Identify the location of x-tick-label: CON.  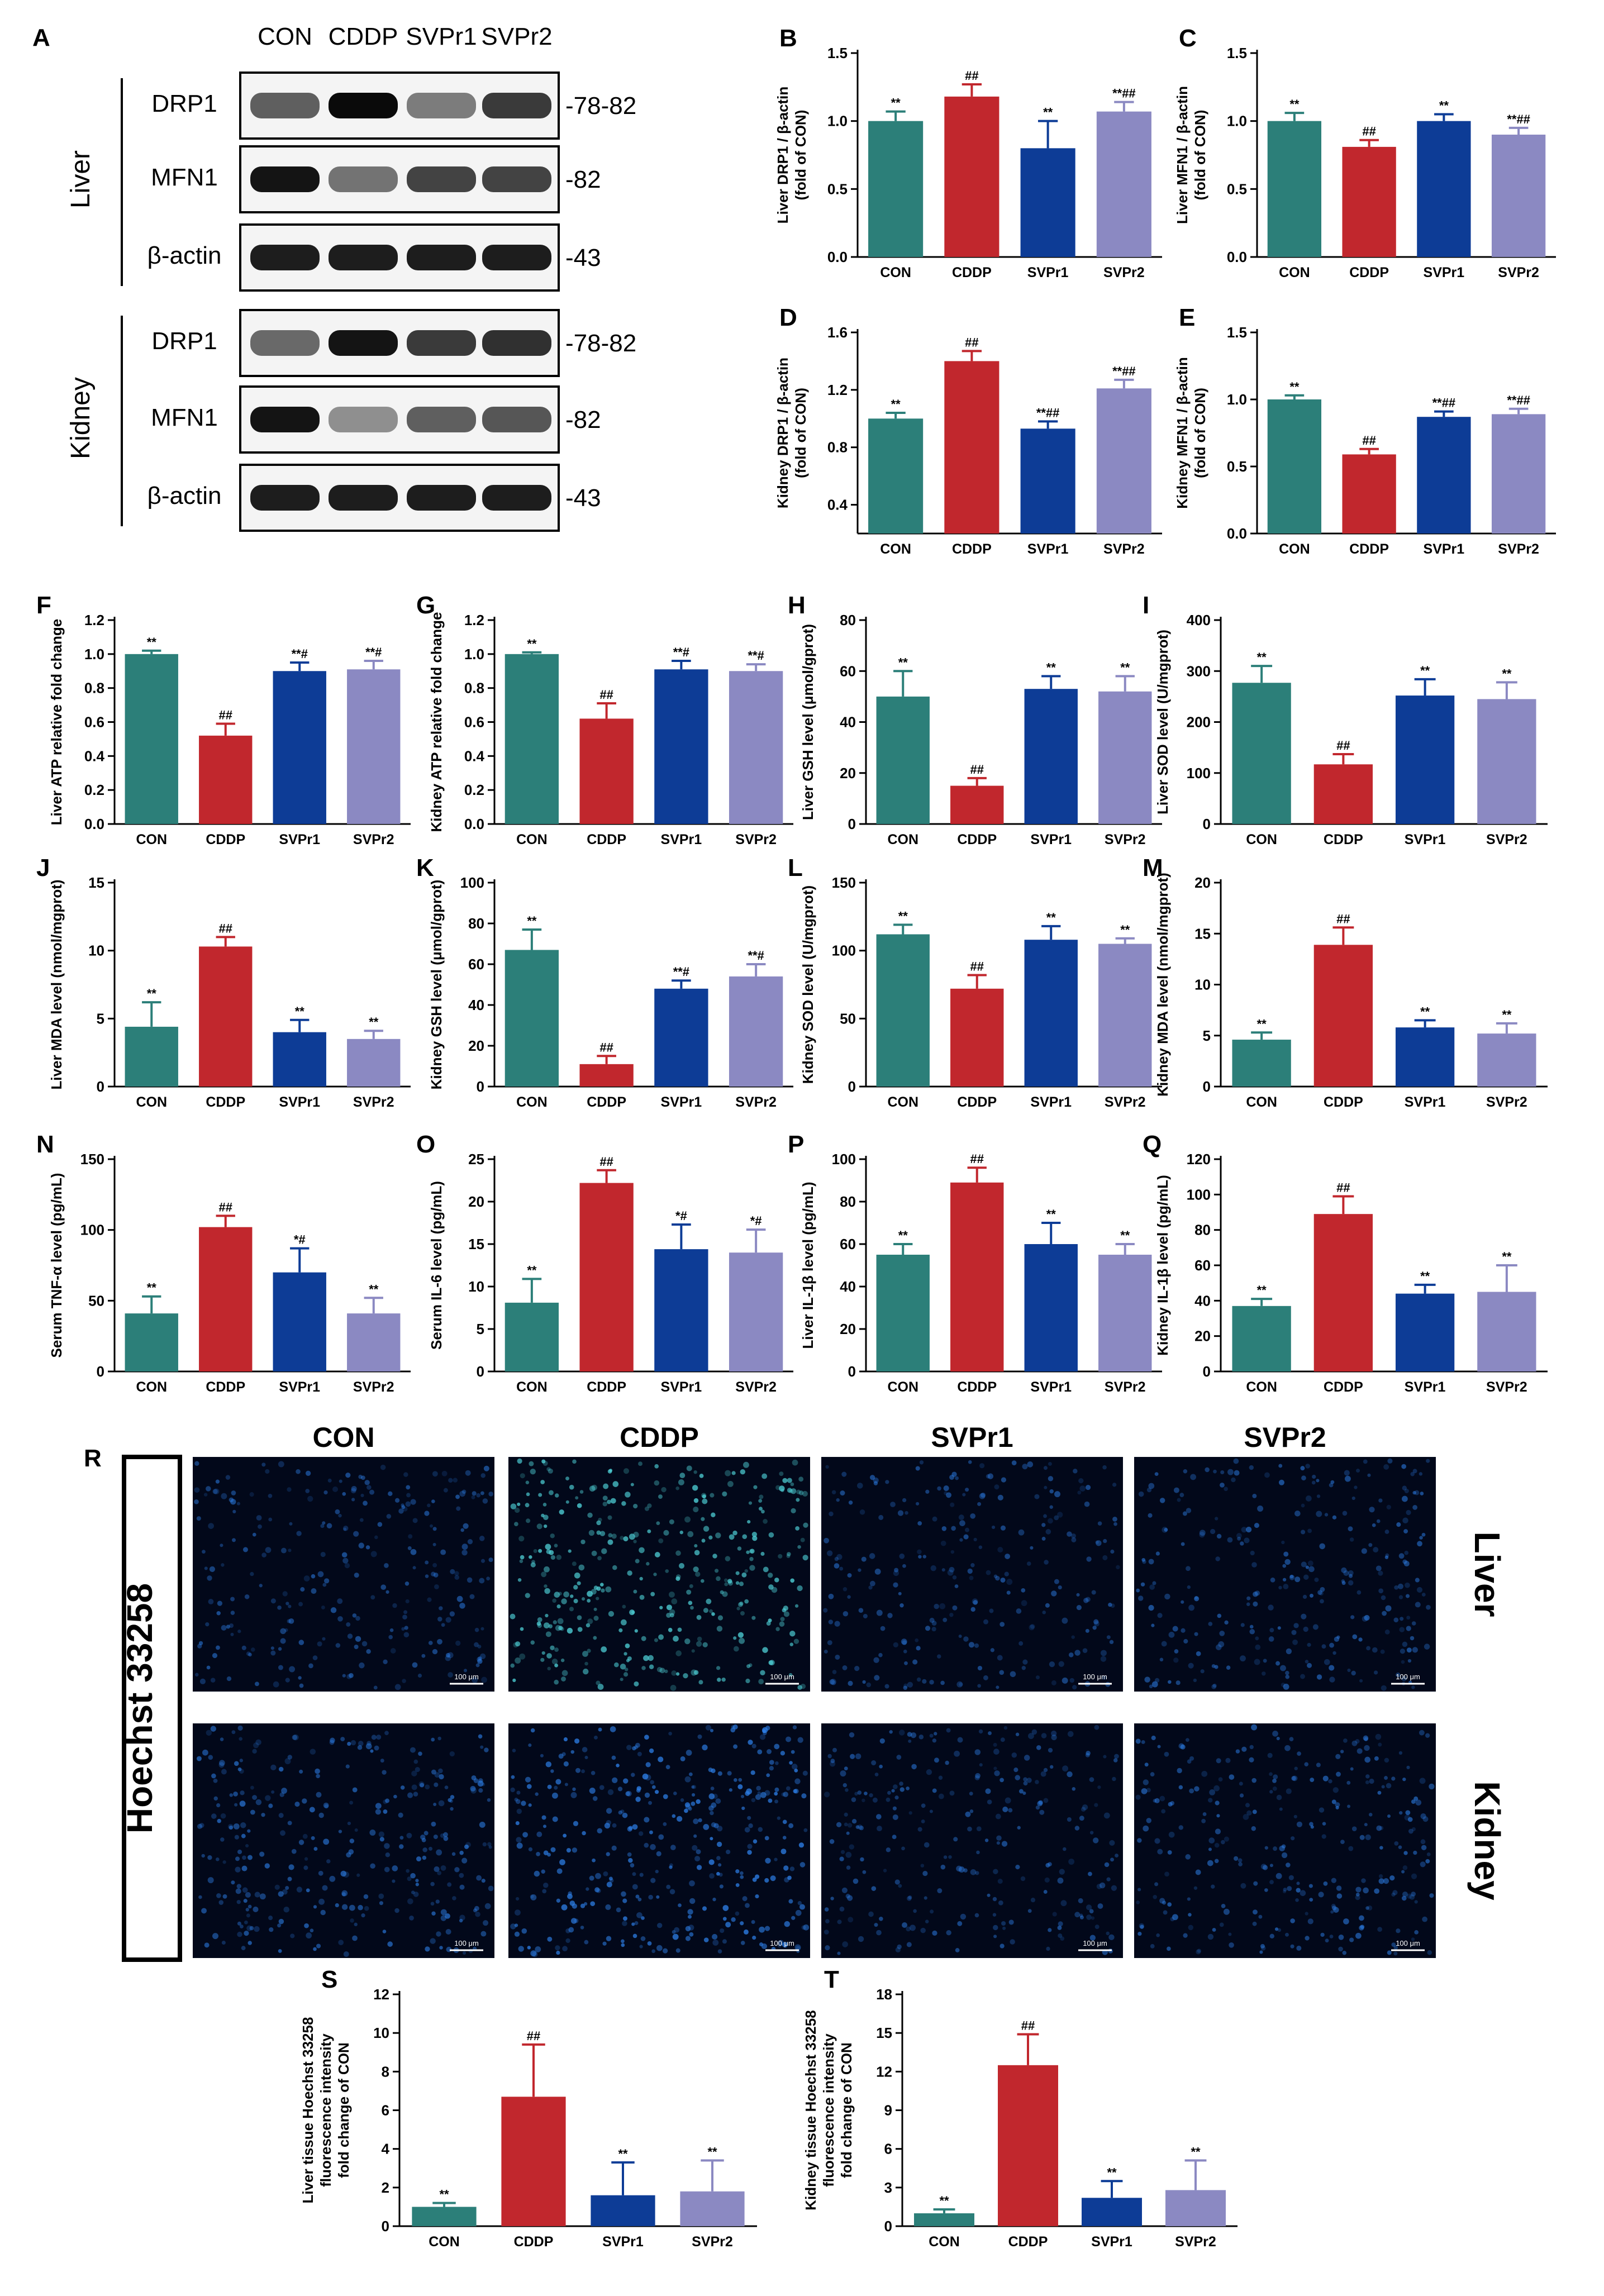
(151, 1387).